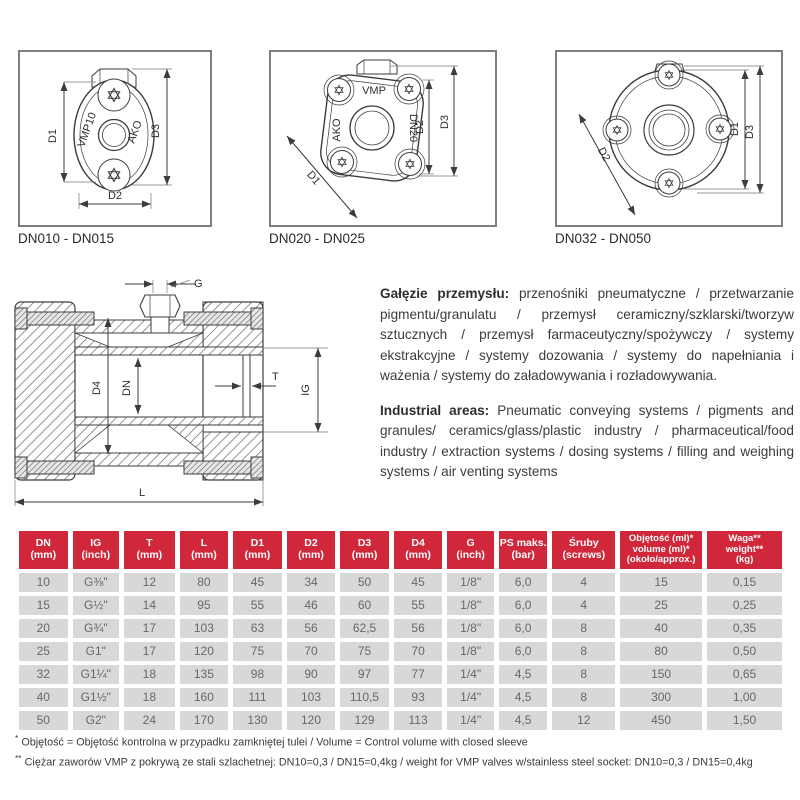  Describe the element at coordinates (96, 628) in the screenshot. I see `table-cell: G¾"` at that location.